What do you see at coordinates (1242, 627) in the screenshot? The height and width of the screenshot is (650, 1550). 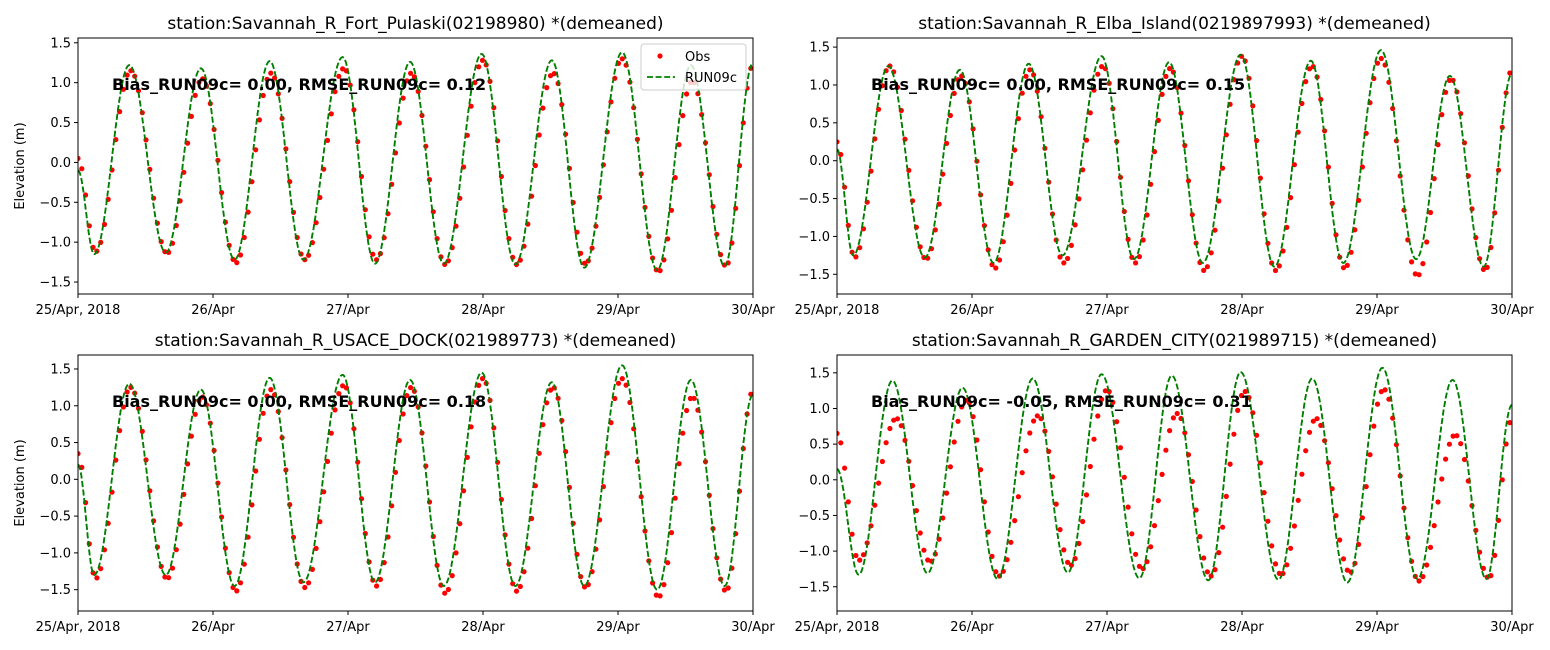 I see `x-tick-label: 28/Apr` at bounding box center [1242, 627].